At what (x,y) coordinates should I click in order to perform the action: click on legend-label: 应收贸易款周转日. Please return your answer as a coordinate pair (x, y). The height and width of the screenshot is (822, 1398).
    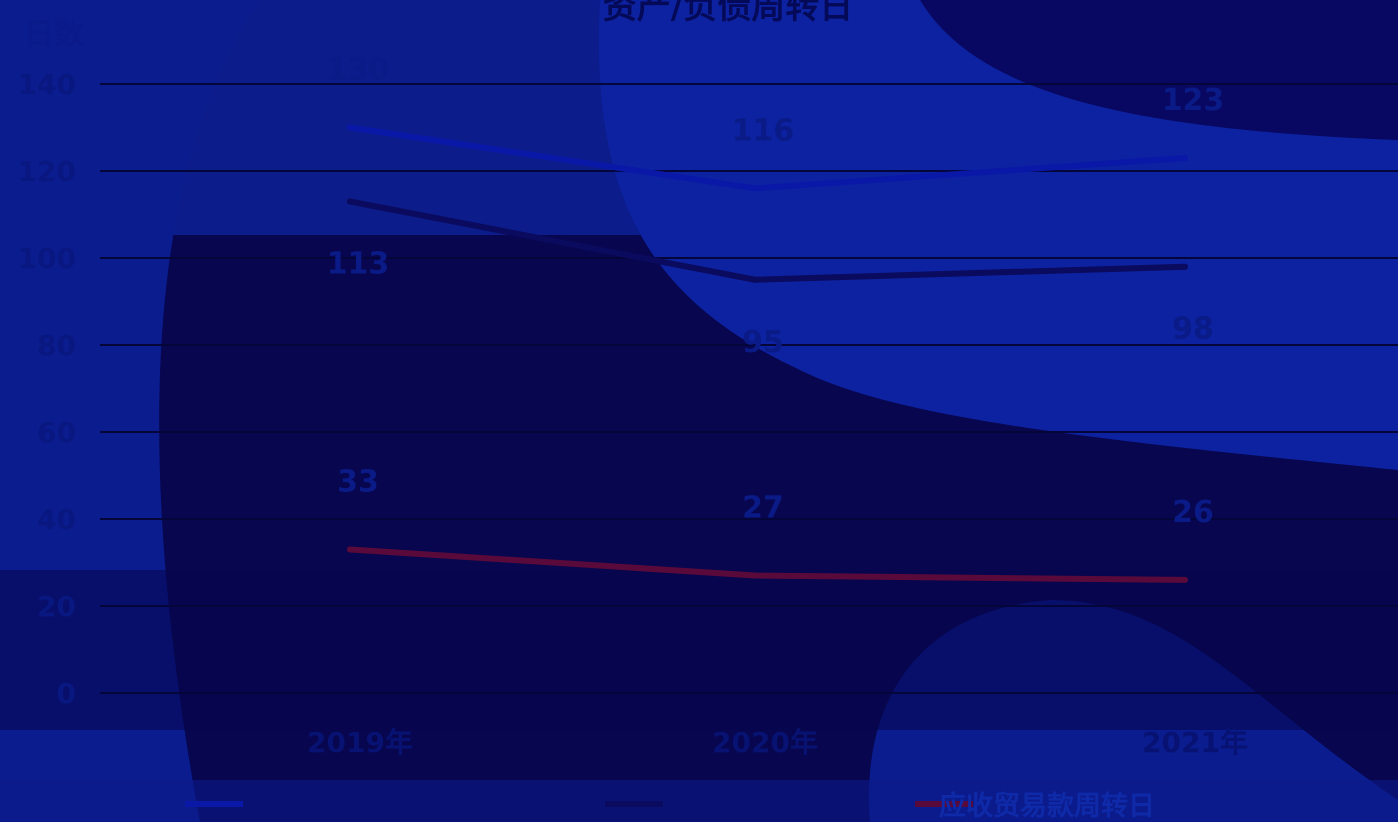
    Looking at the image, I should click on (1047, 806).